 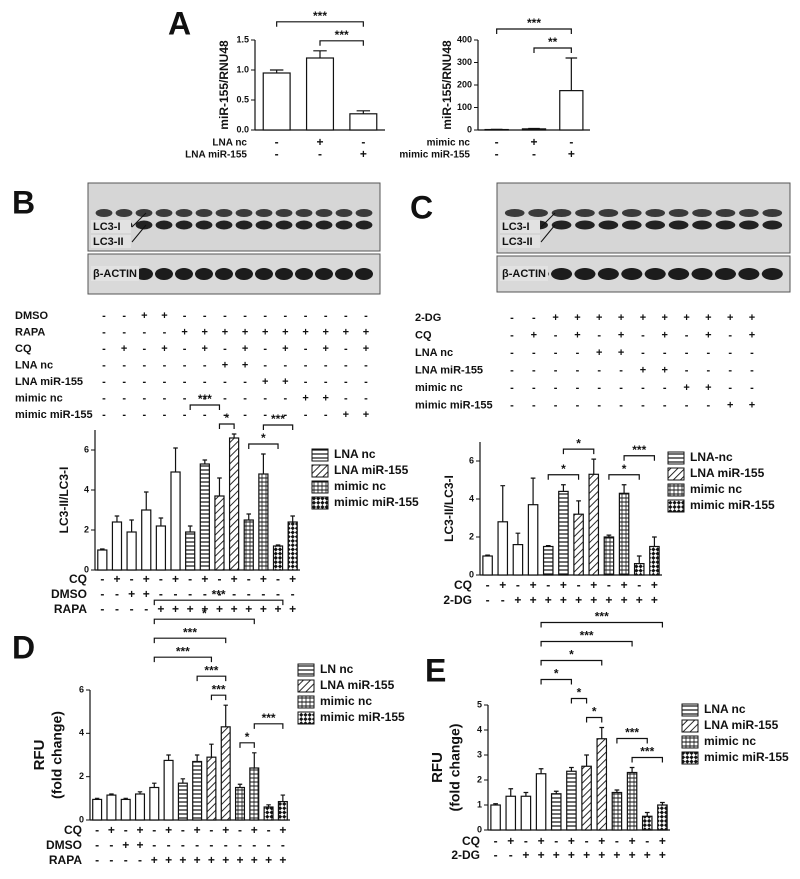 I want to click on panel-letter: B, so click(x=23, y=202).